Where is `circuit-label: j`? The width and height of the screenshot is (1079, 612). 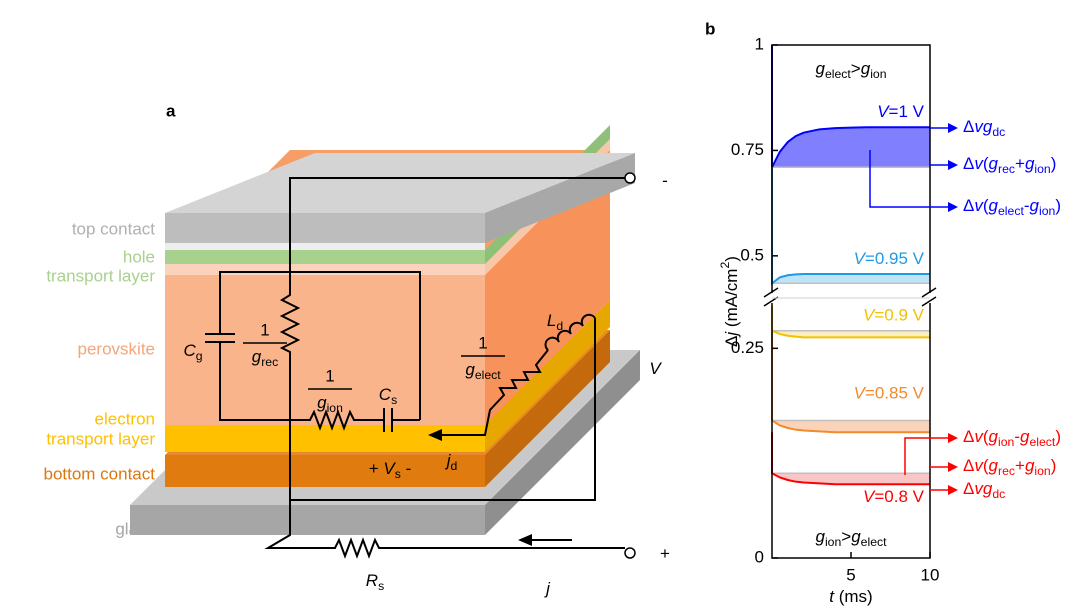
circuit-label: j is located at coordinates (547, 588).